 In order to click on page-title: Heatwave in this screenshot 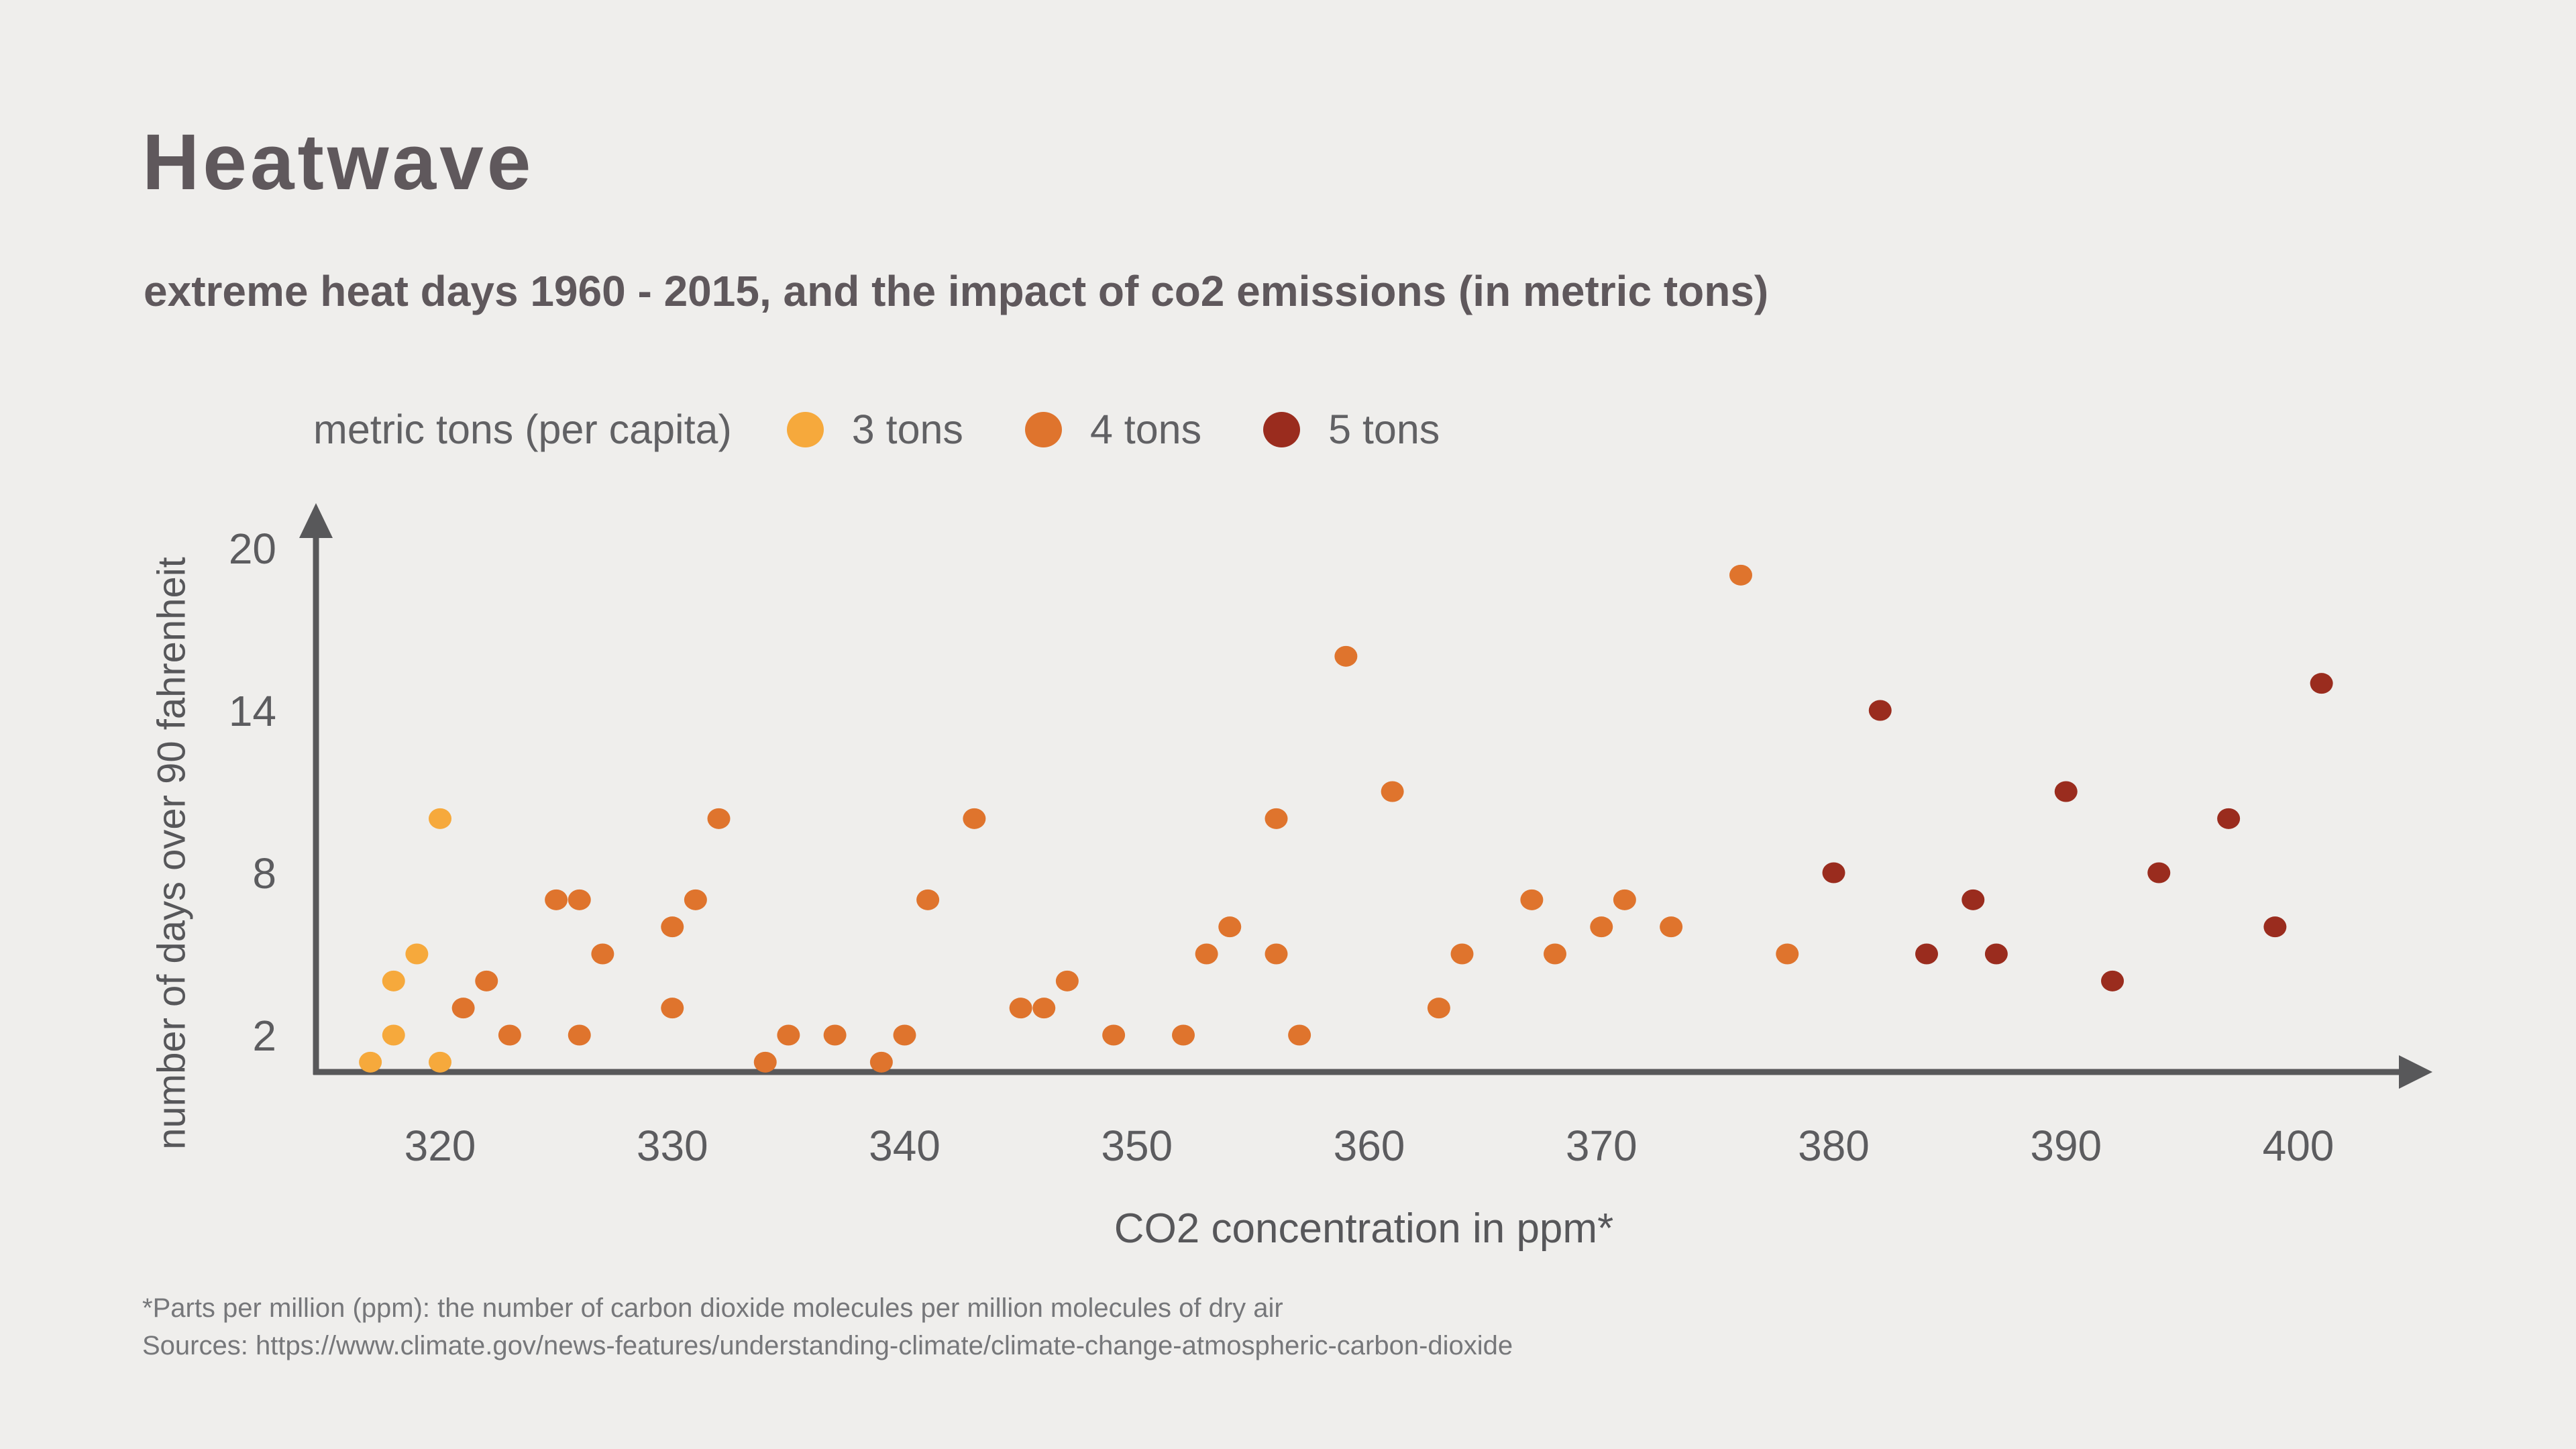, I will do `click(338, 162)`.